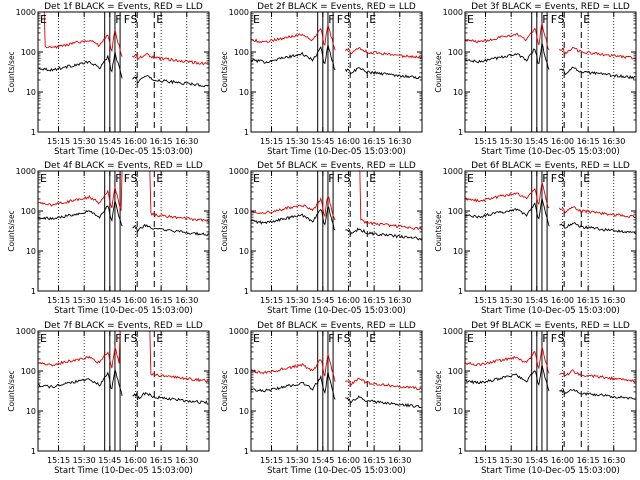  What do you see at coordinates (336, 326) in the screenshot?
I see `panel-title: Det 8f BLACK = Events, RED = LLD` at bounding box center [336, 326].